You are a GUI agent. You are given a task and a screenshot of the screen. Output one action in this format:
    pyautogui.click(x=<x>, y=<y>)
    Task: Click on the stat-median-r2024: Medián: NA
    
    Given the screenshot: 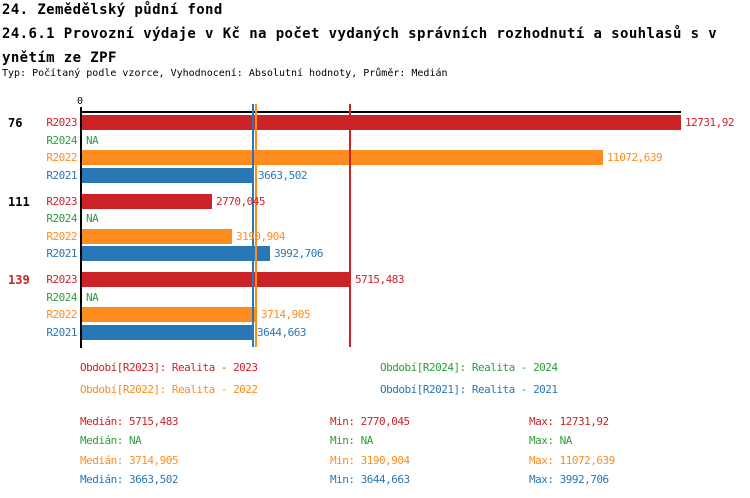 What is the action you would take?
    pyautogui.click(x=111, y=440)
    